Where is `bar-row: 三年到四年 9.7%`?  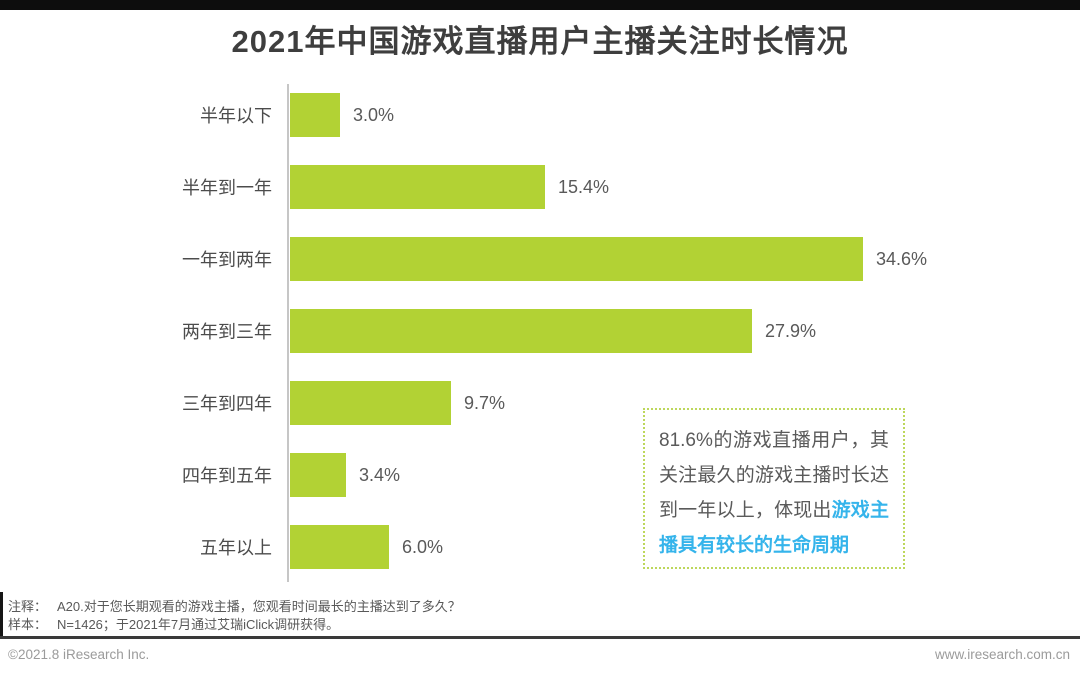
bar-row: 三年到四年 9.7% is located at coordinates (540, 403).